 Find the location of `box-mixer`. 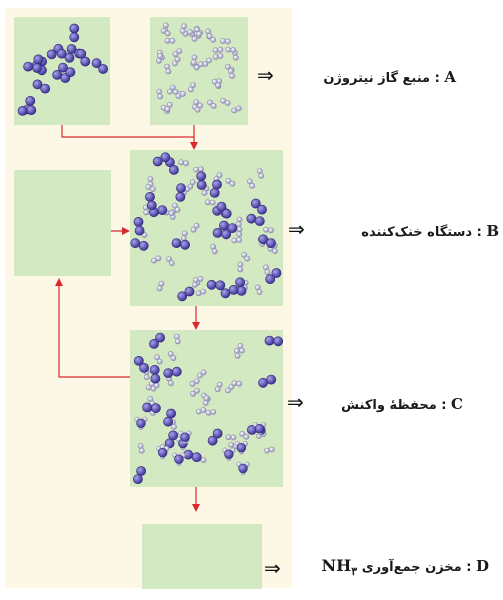

box-mixer is located at coordinates (206, 228).